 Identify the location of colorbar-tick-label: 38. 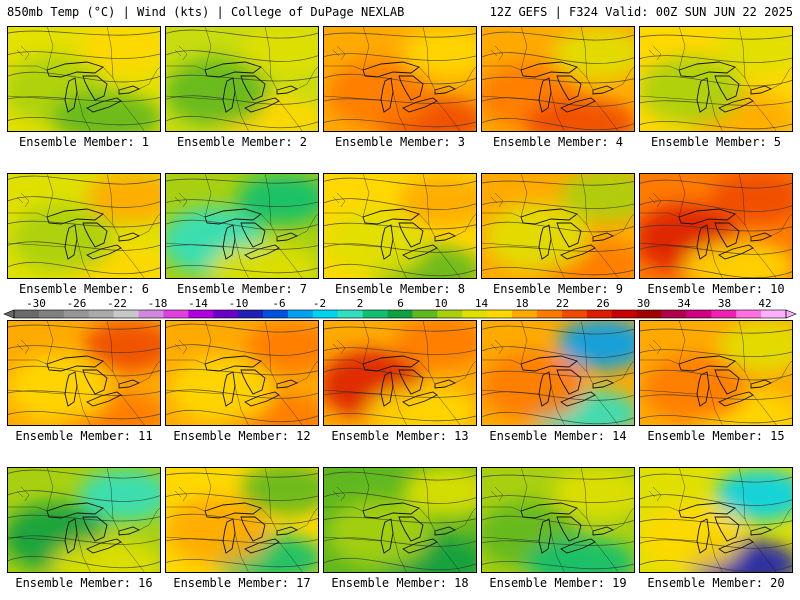
(724, 303).